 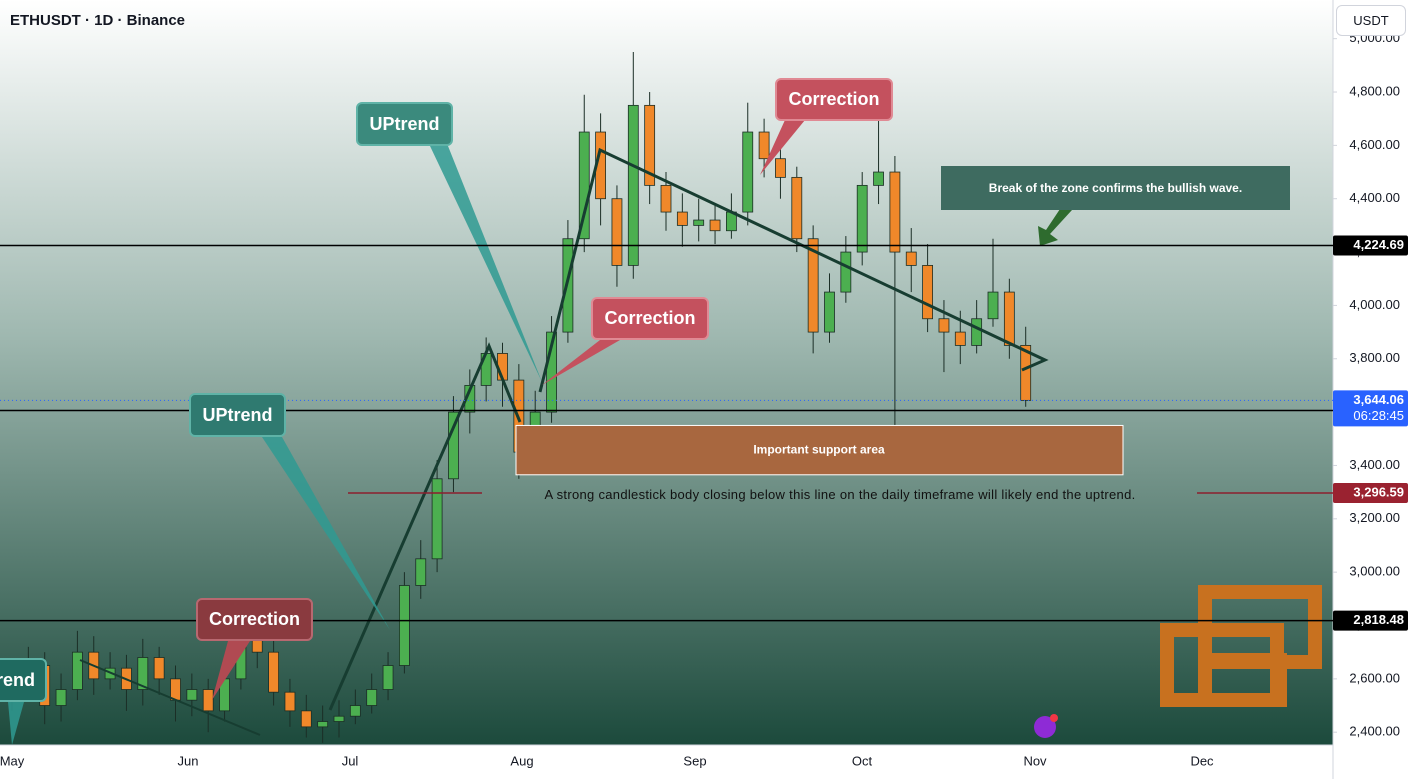 I want to click on y-tick-label: 4,800.00, so click(x=1374, y=90).